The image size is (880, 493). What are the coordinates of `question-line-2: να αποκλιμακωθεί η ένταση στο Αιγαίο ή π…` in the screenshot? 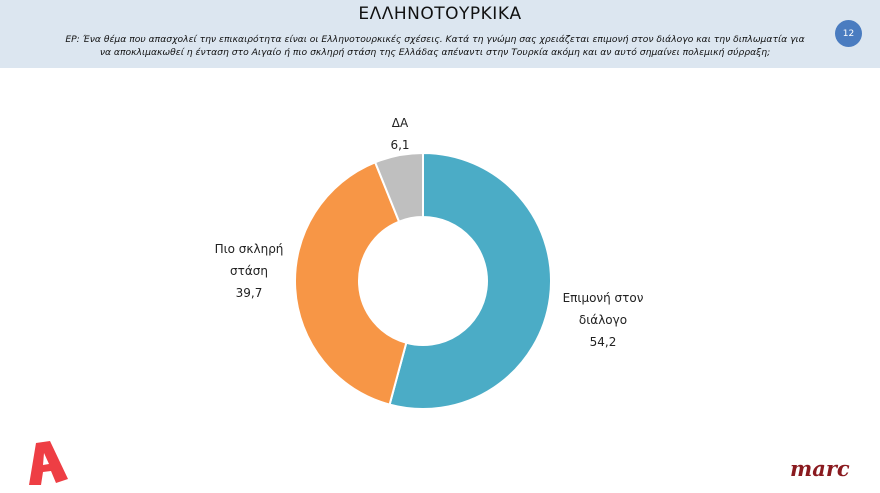 It's located at (435, 52).